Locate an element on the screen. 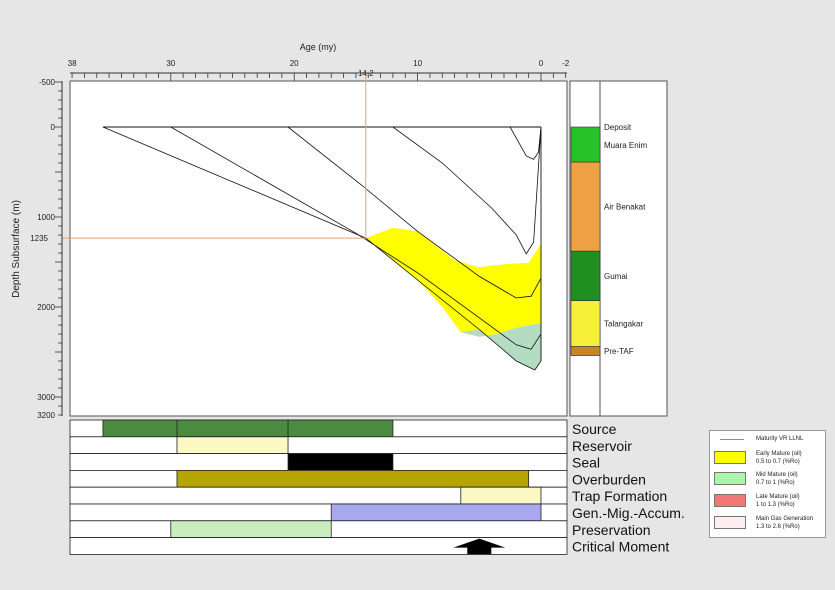 The width and height of the screenshot is (835, 590). y-tick-label: 3200 is located at coordinates (46, 415).